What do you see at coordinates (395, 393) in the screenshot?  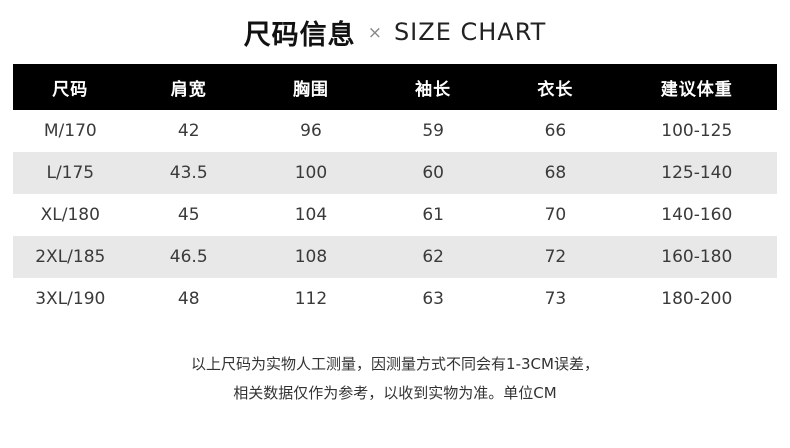 I see `disclaimer-line-2: 相关数据仅作为参考，以收到实物为准。单位CM` at bounding box center [395, 393].